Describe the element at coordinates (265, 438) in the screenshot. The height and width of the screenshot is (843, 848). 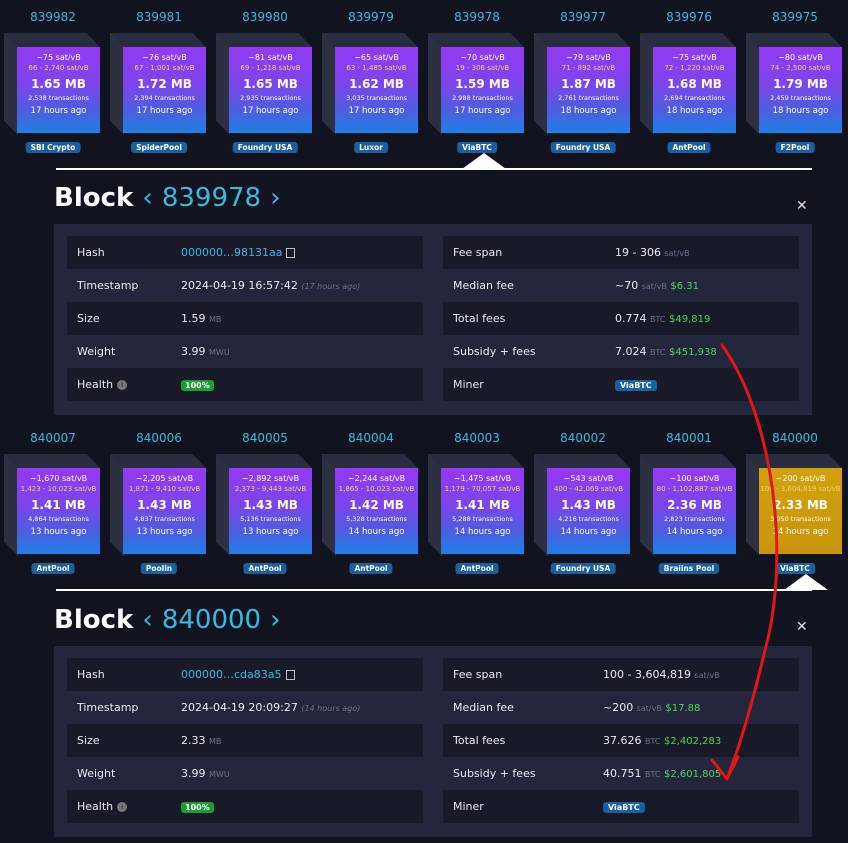
I see `block-height-link: 840005` at that location.